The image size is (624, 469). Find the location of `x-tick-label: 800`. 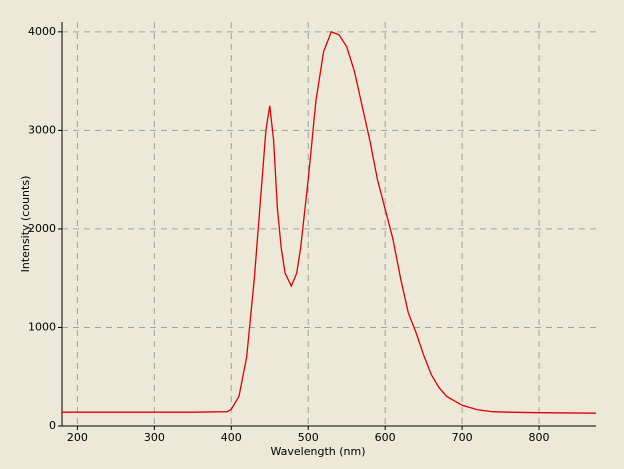

x-tick-label: 800 is located at coordinates (539, 437).